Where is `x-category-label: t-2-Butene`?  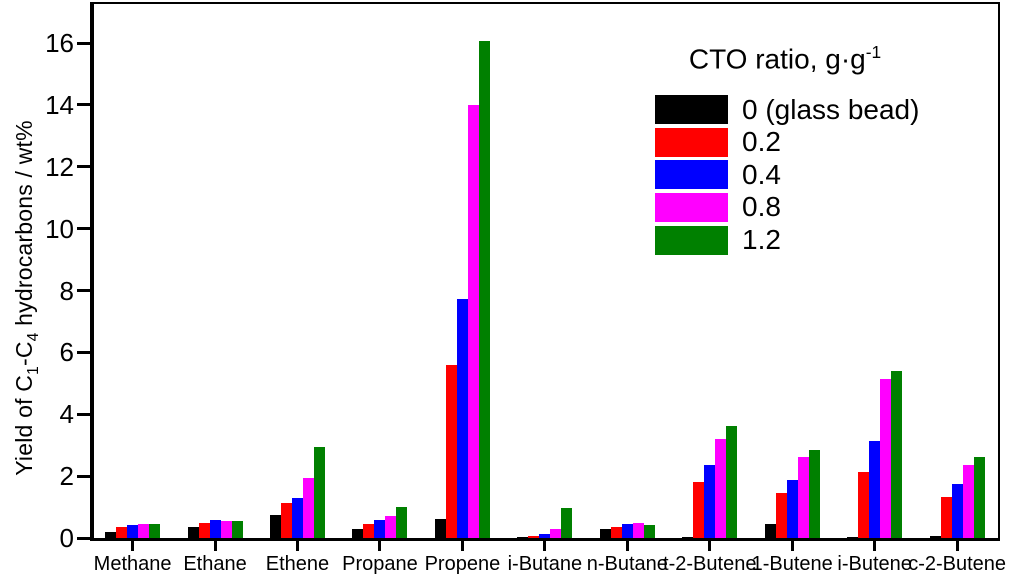
x-category-label: t-2-Butene is located at coordinates (710, 564).